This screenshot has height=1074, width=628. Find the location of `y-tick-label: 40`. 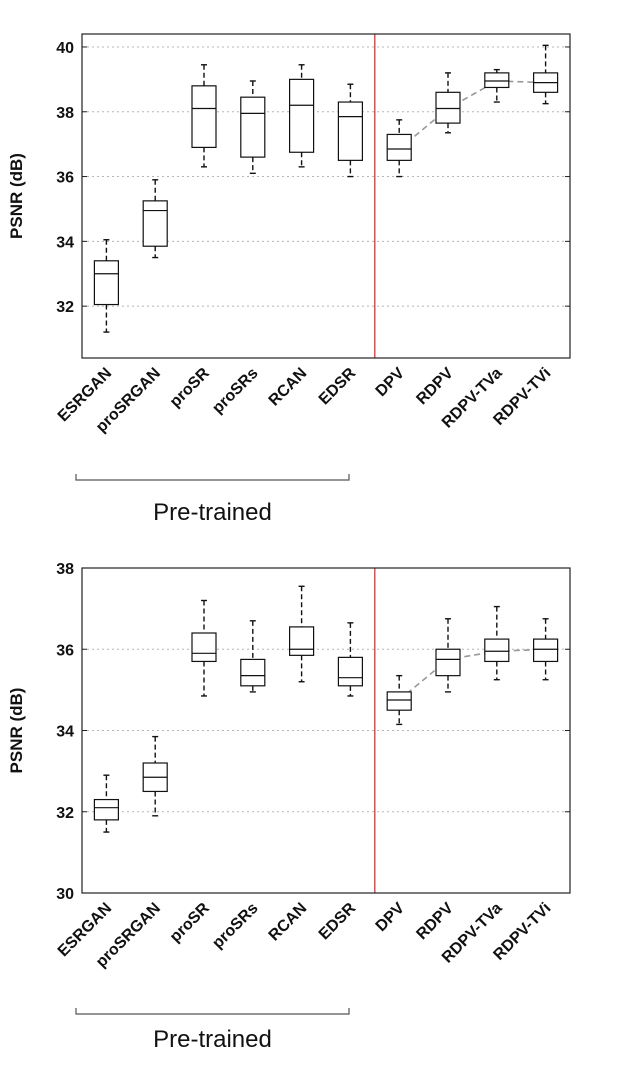

y-tick-label: 40 is located at coordinates (65, 48).